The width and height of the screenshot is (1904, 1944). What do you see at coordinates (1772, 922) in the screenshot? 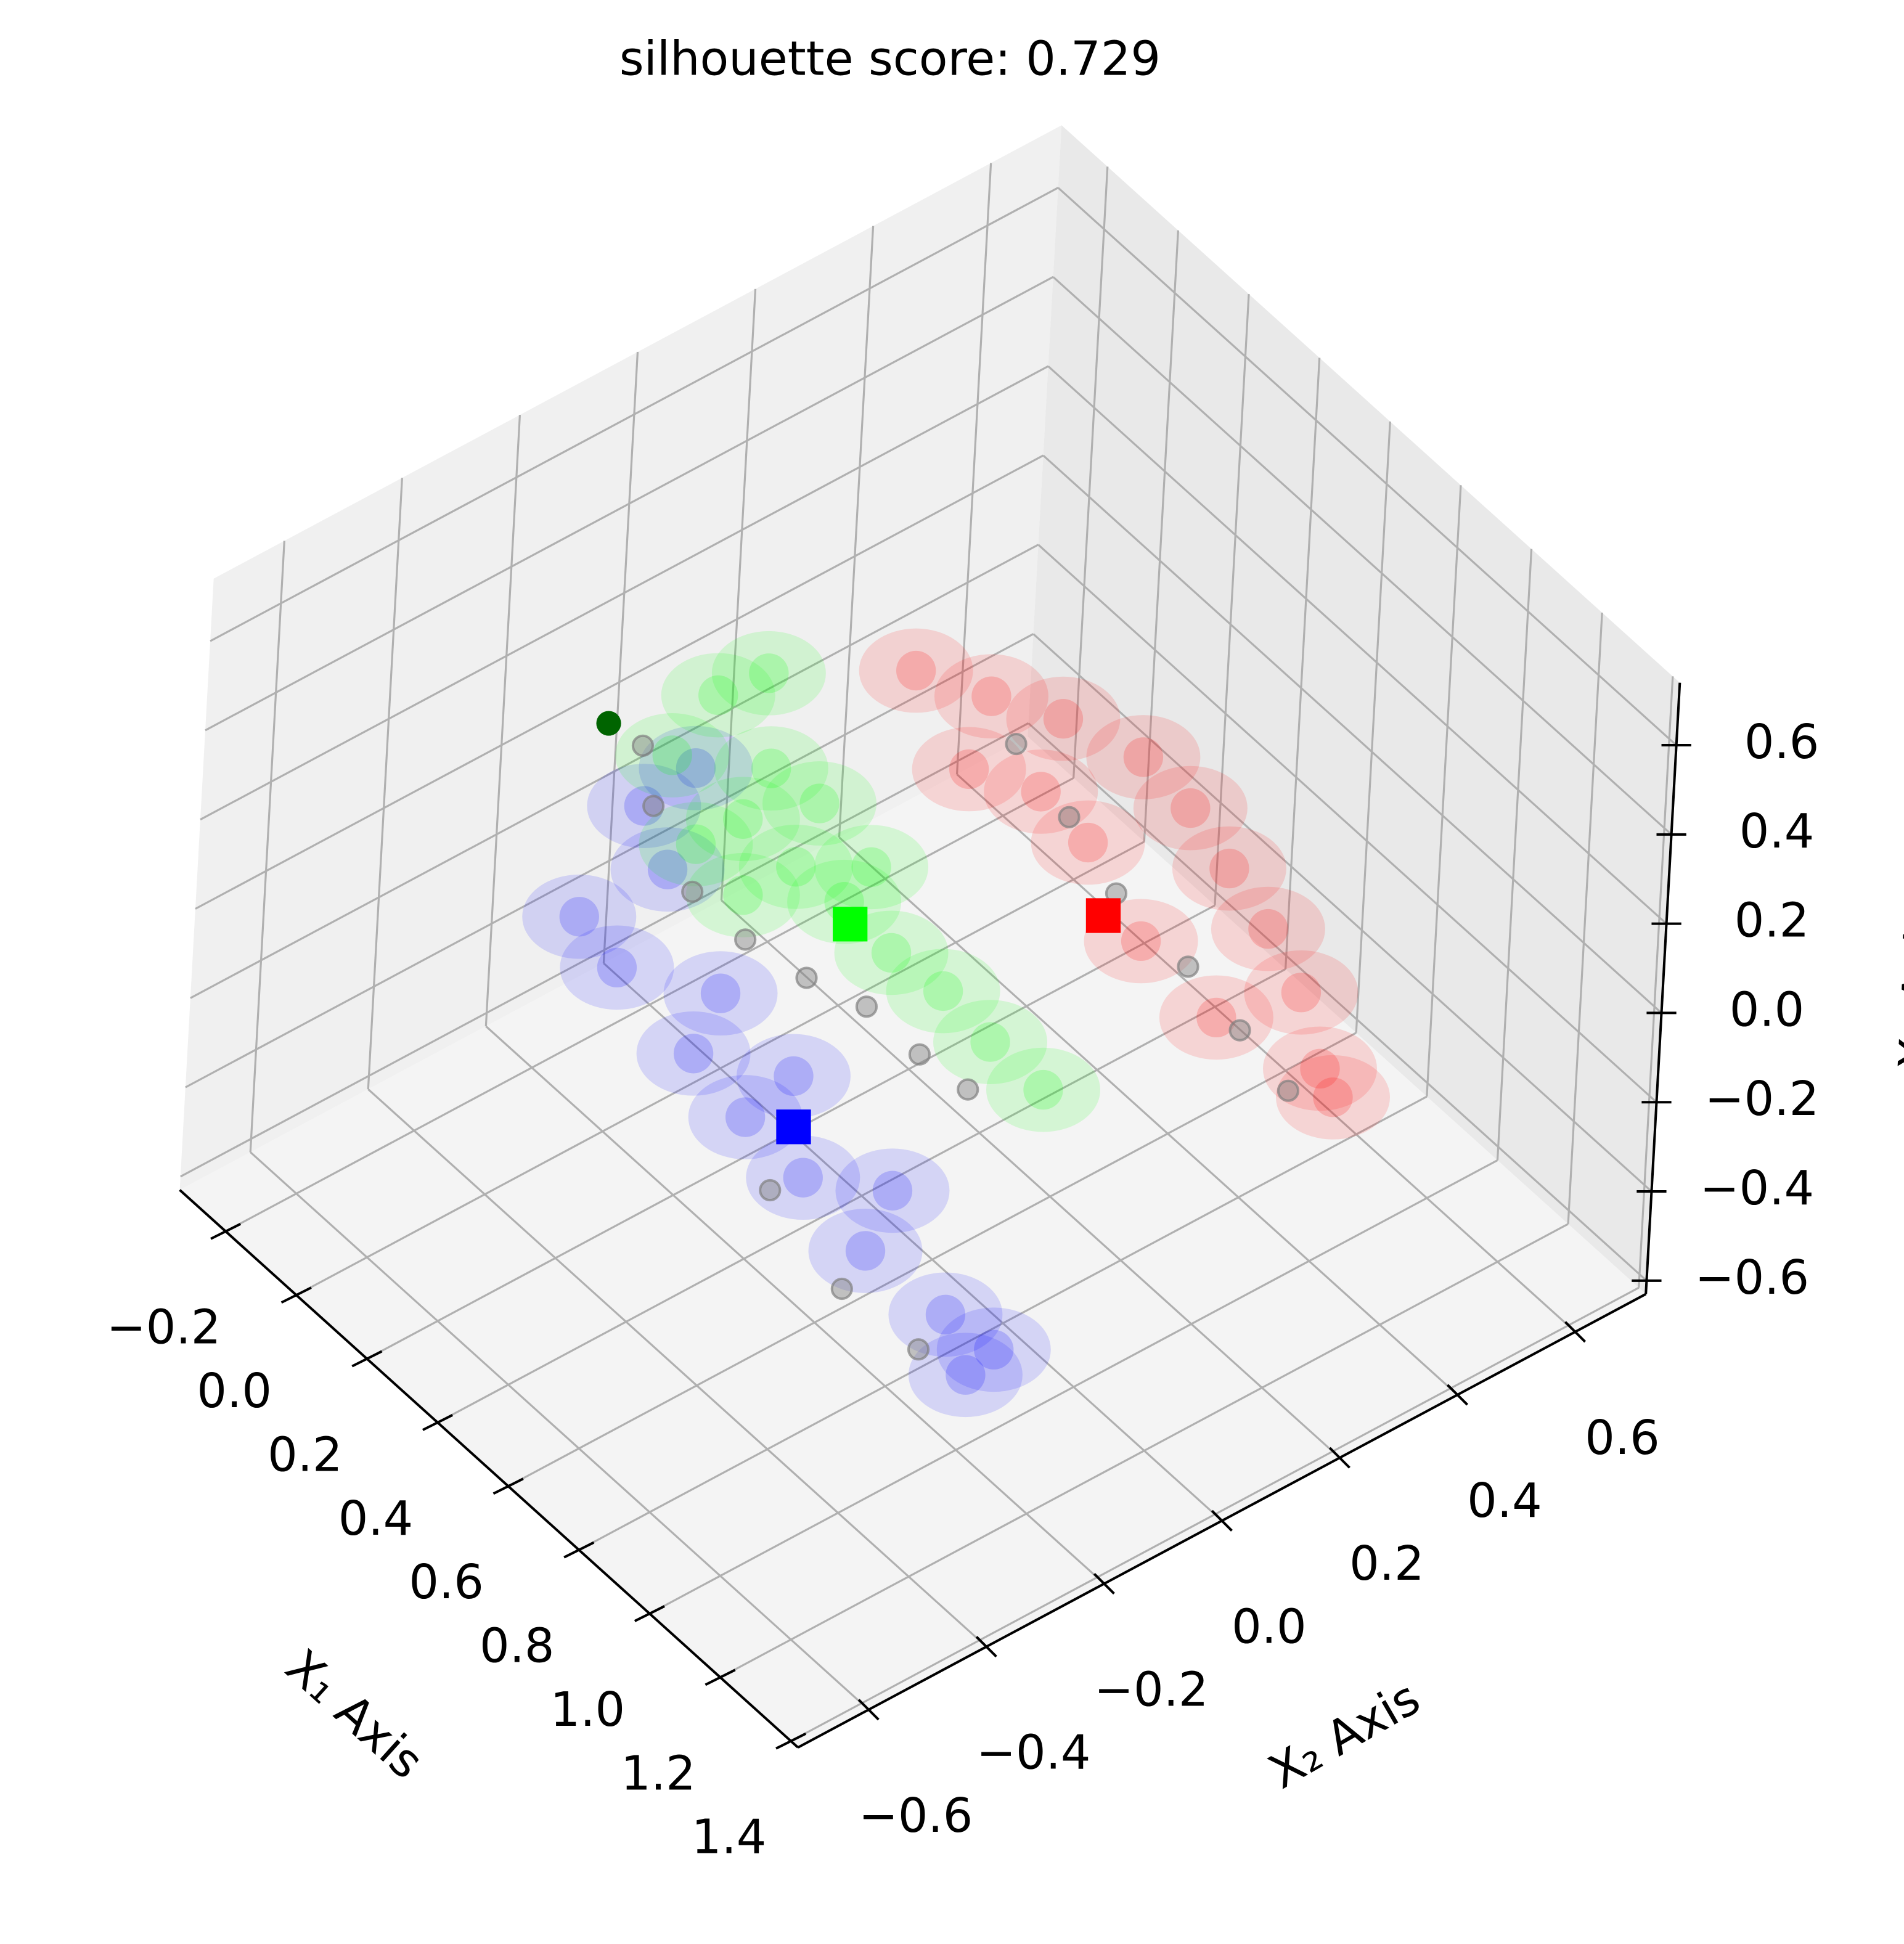
I see `z-tick-label: 0.2` at bounding box center [1772, 922].